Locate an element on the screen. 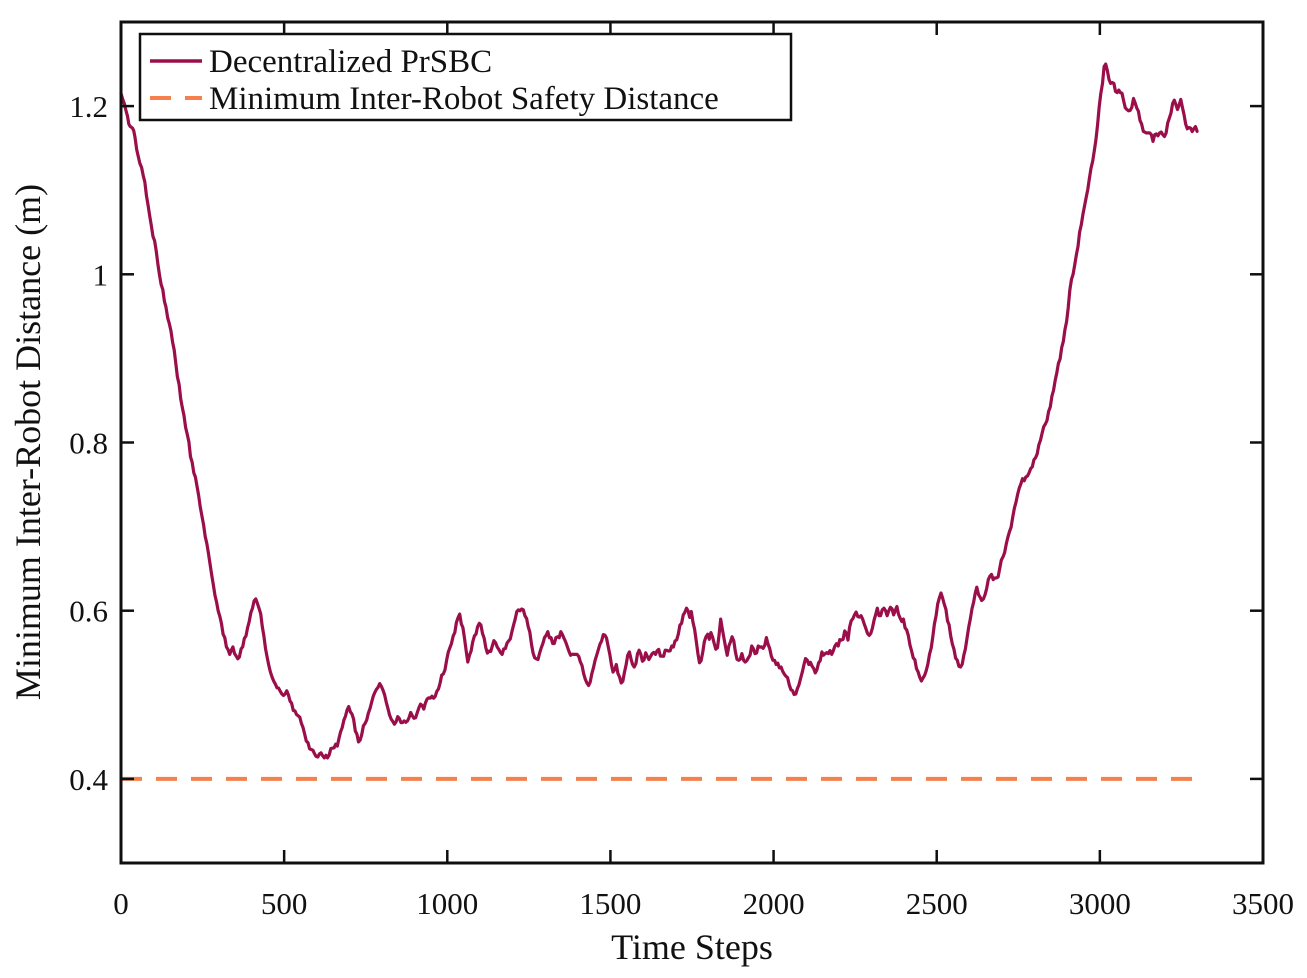 This screenshot has width=1307, height=978. y-tick-label-0.8: 0.8 is located at coordinates (88, 443).